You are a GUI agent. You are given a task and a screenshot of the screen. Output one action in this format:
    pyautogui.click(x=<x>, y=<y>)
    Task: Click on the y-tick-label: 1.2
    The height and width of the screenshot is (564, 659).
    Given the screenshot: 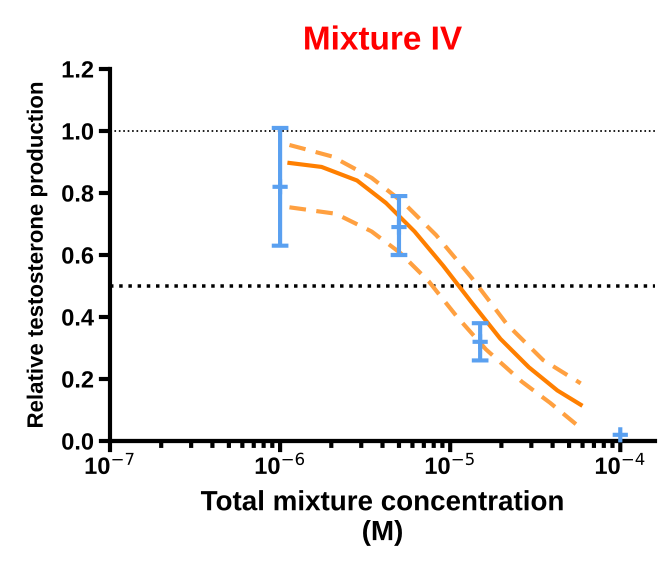 What is the action you would take?
    pyautogui.click(x=78, y=69)
    